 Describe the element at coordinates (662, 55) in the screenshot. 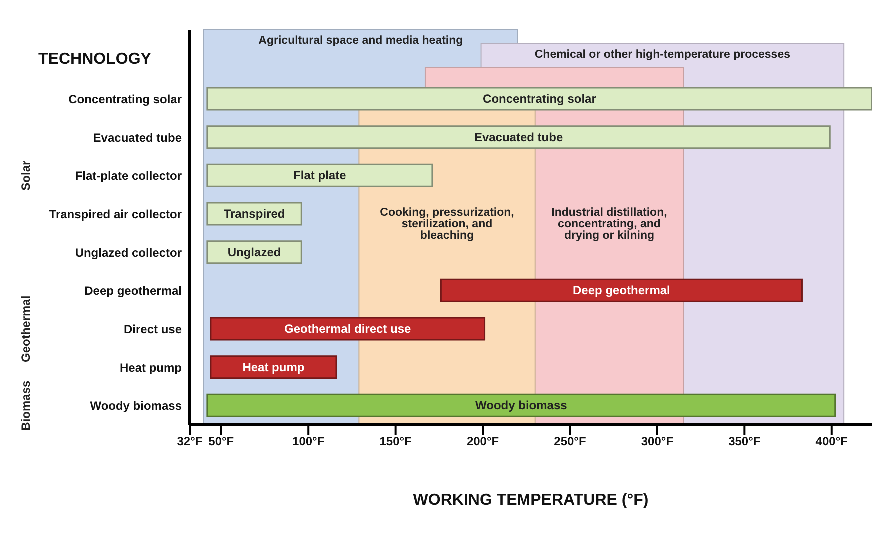

I see `band-label: Chemical or other high-temperature processes` at that location.